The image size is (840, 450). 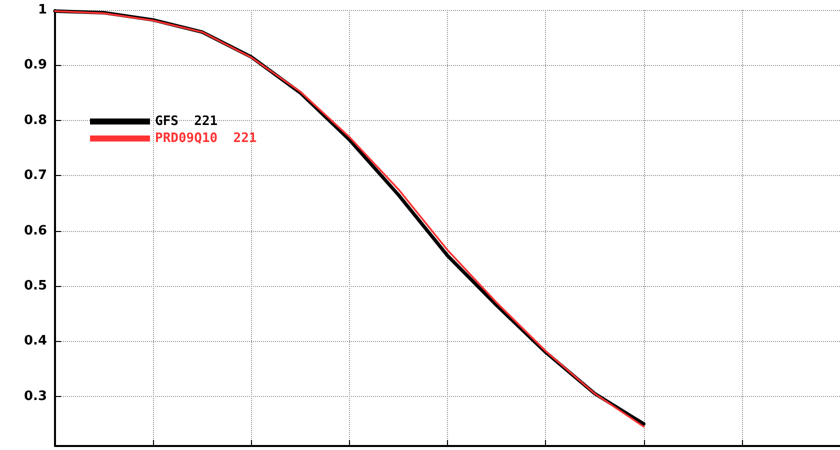 What do you see at coordinates (42, 10) in the screenshot?
I see `y-tick-label: 1` at bounding box center [42, 10].